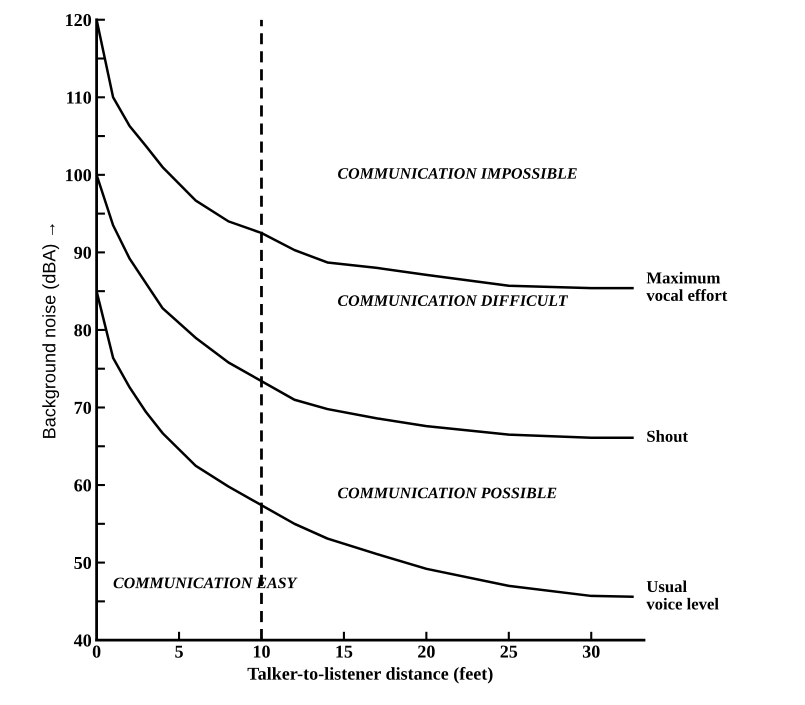 The width and height of the screenshot is (805, 705). Describe the element at coordinates (687, 286) in the screenshot. I see `series-label: Maximum vocal effort` at that location.